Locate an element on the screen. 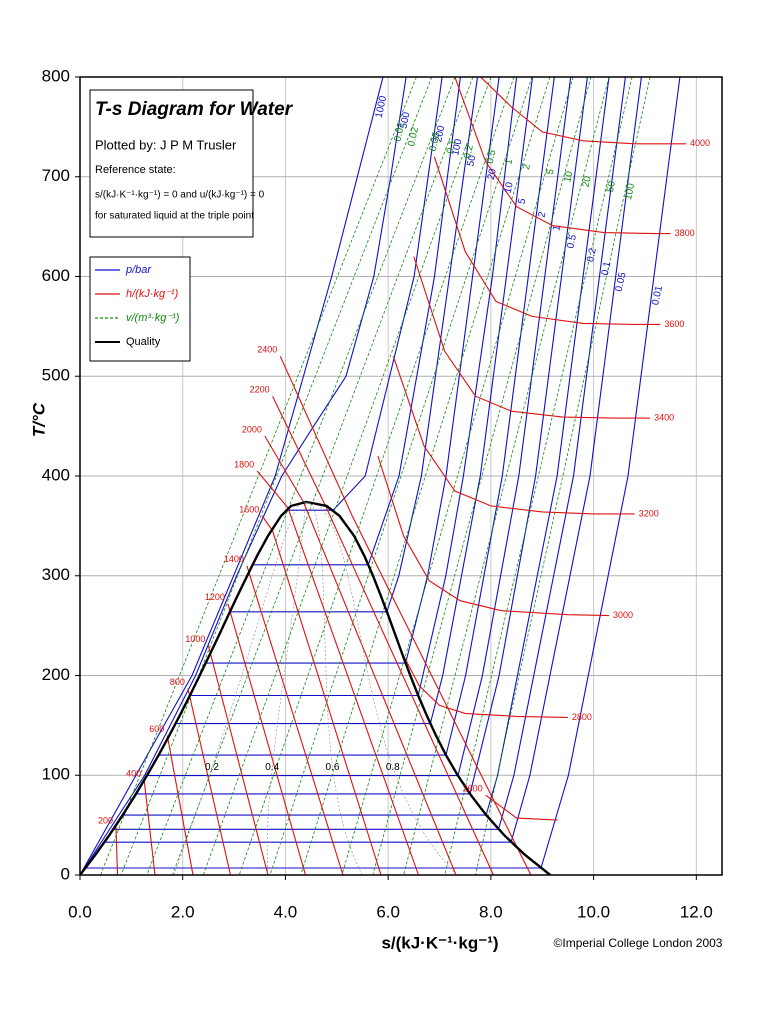  title-box is located at coordinates (171, 163).